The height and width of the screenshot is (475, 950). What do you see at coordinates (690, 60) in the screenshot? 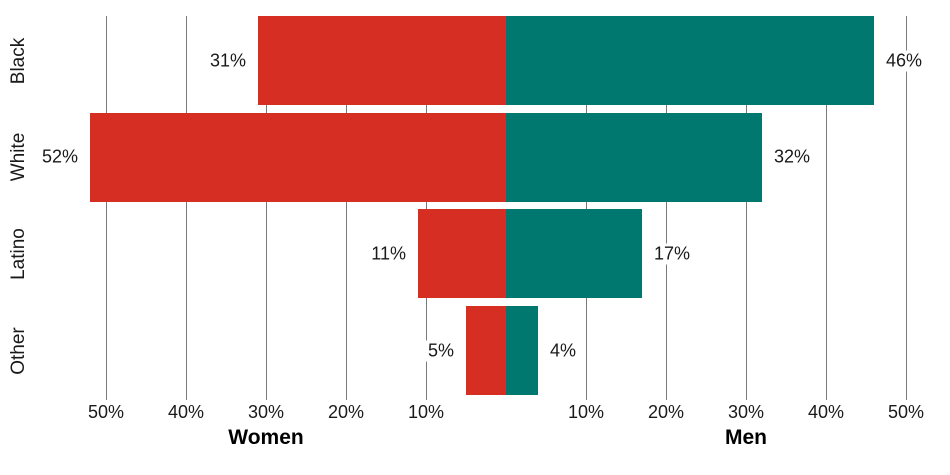
I see `bar-men-black` at bounding box center [690, 60].